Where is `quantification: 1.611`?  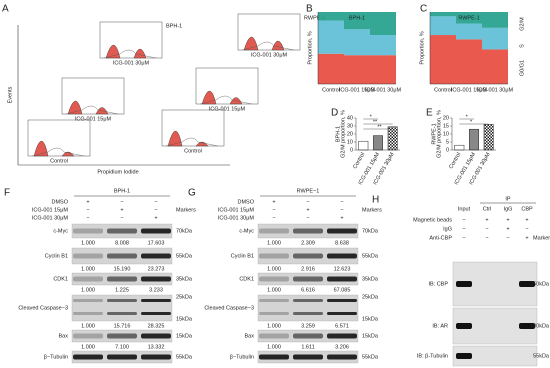
quantification: 1.611 is located at coordinates (307, 347).